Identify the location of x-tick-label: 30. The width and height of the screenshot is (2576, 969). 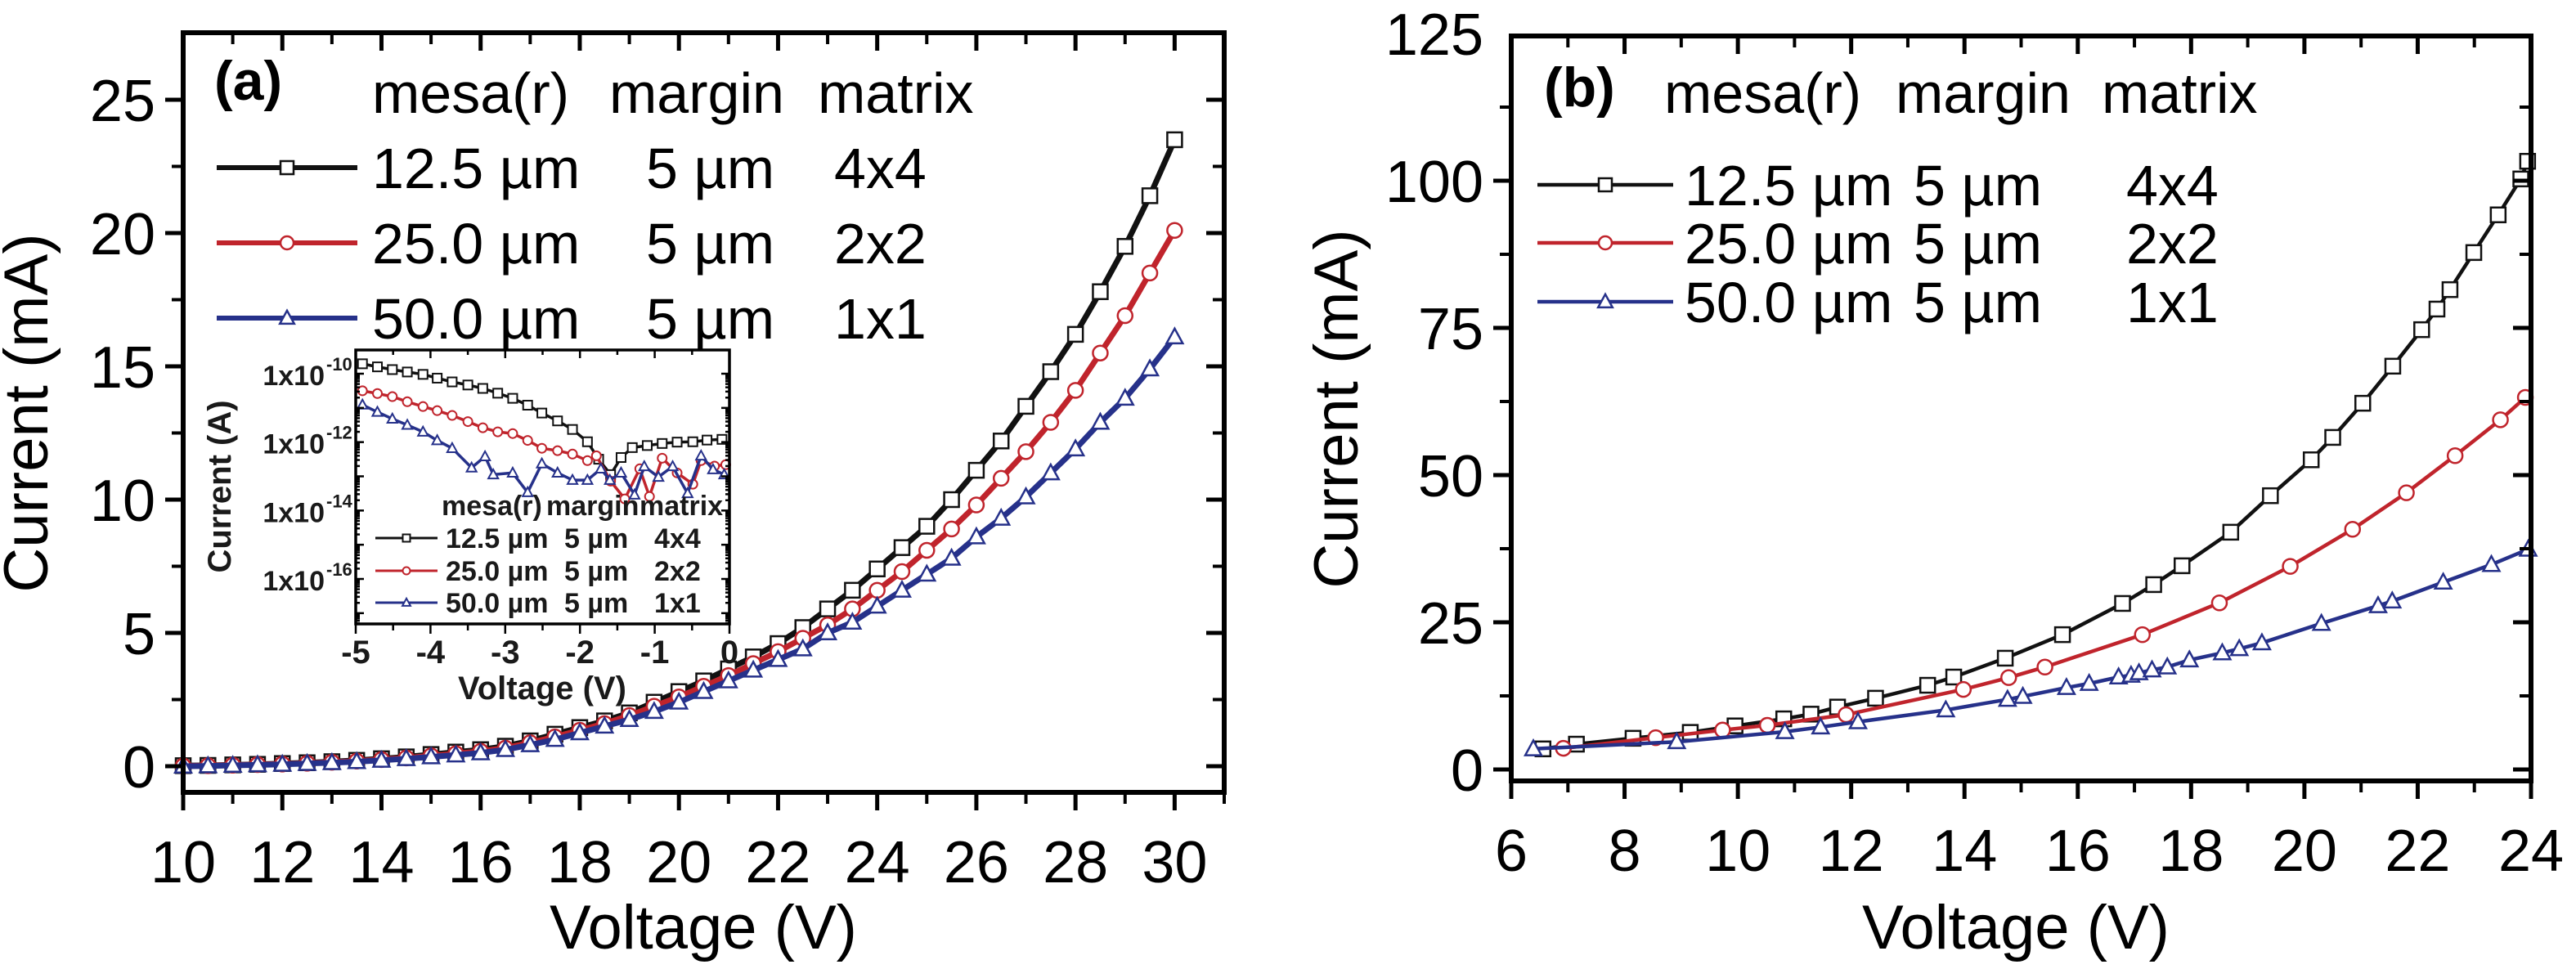
(1174, 862).